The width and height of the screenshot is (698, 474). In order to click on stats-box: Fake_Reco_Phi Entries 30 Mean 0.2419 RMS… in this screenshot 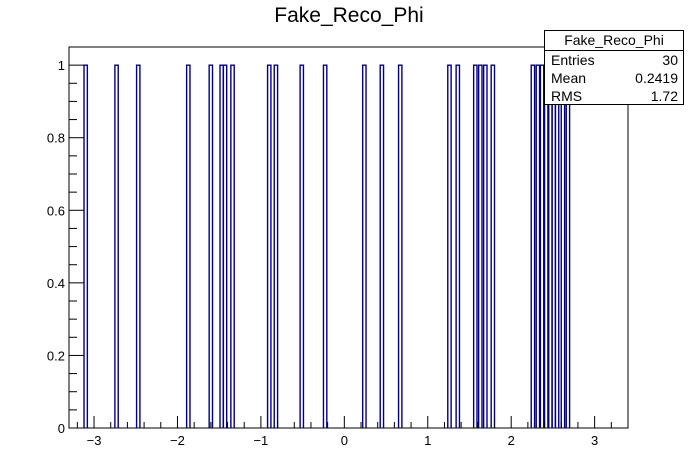, I will do `click(614, 67)`.